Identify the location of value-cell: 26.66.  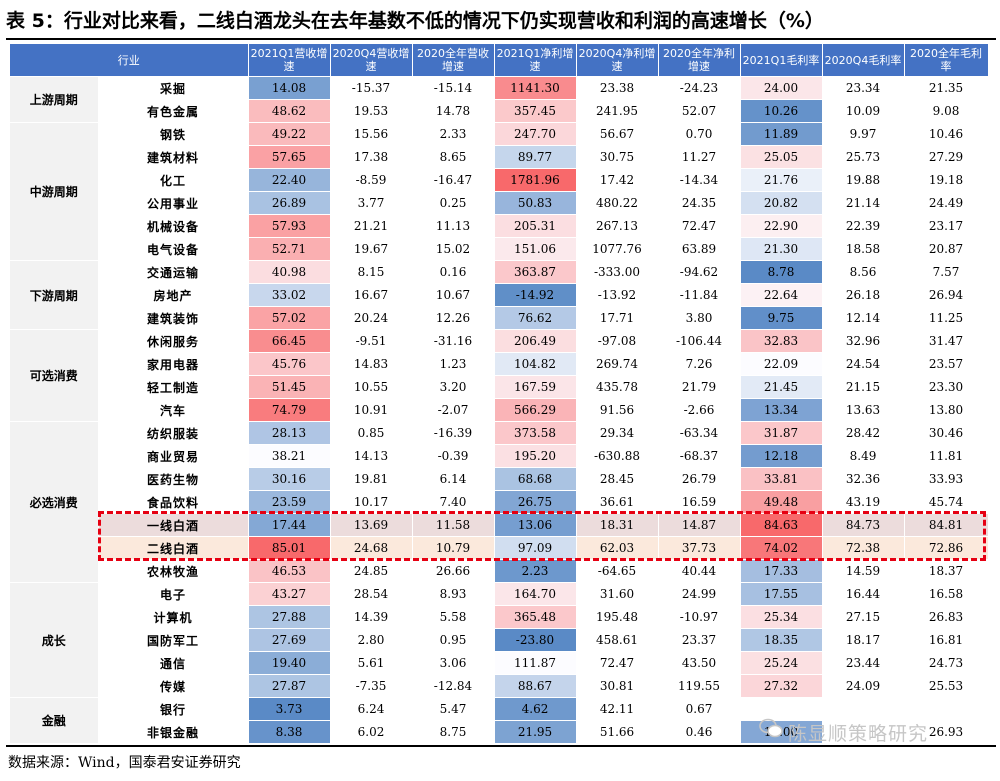
(453, 571).